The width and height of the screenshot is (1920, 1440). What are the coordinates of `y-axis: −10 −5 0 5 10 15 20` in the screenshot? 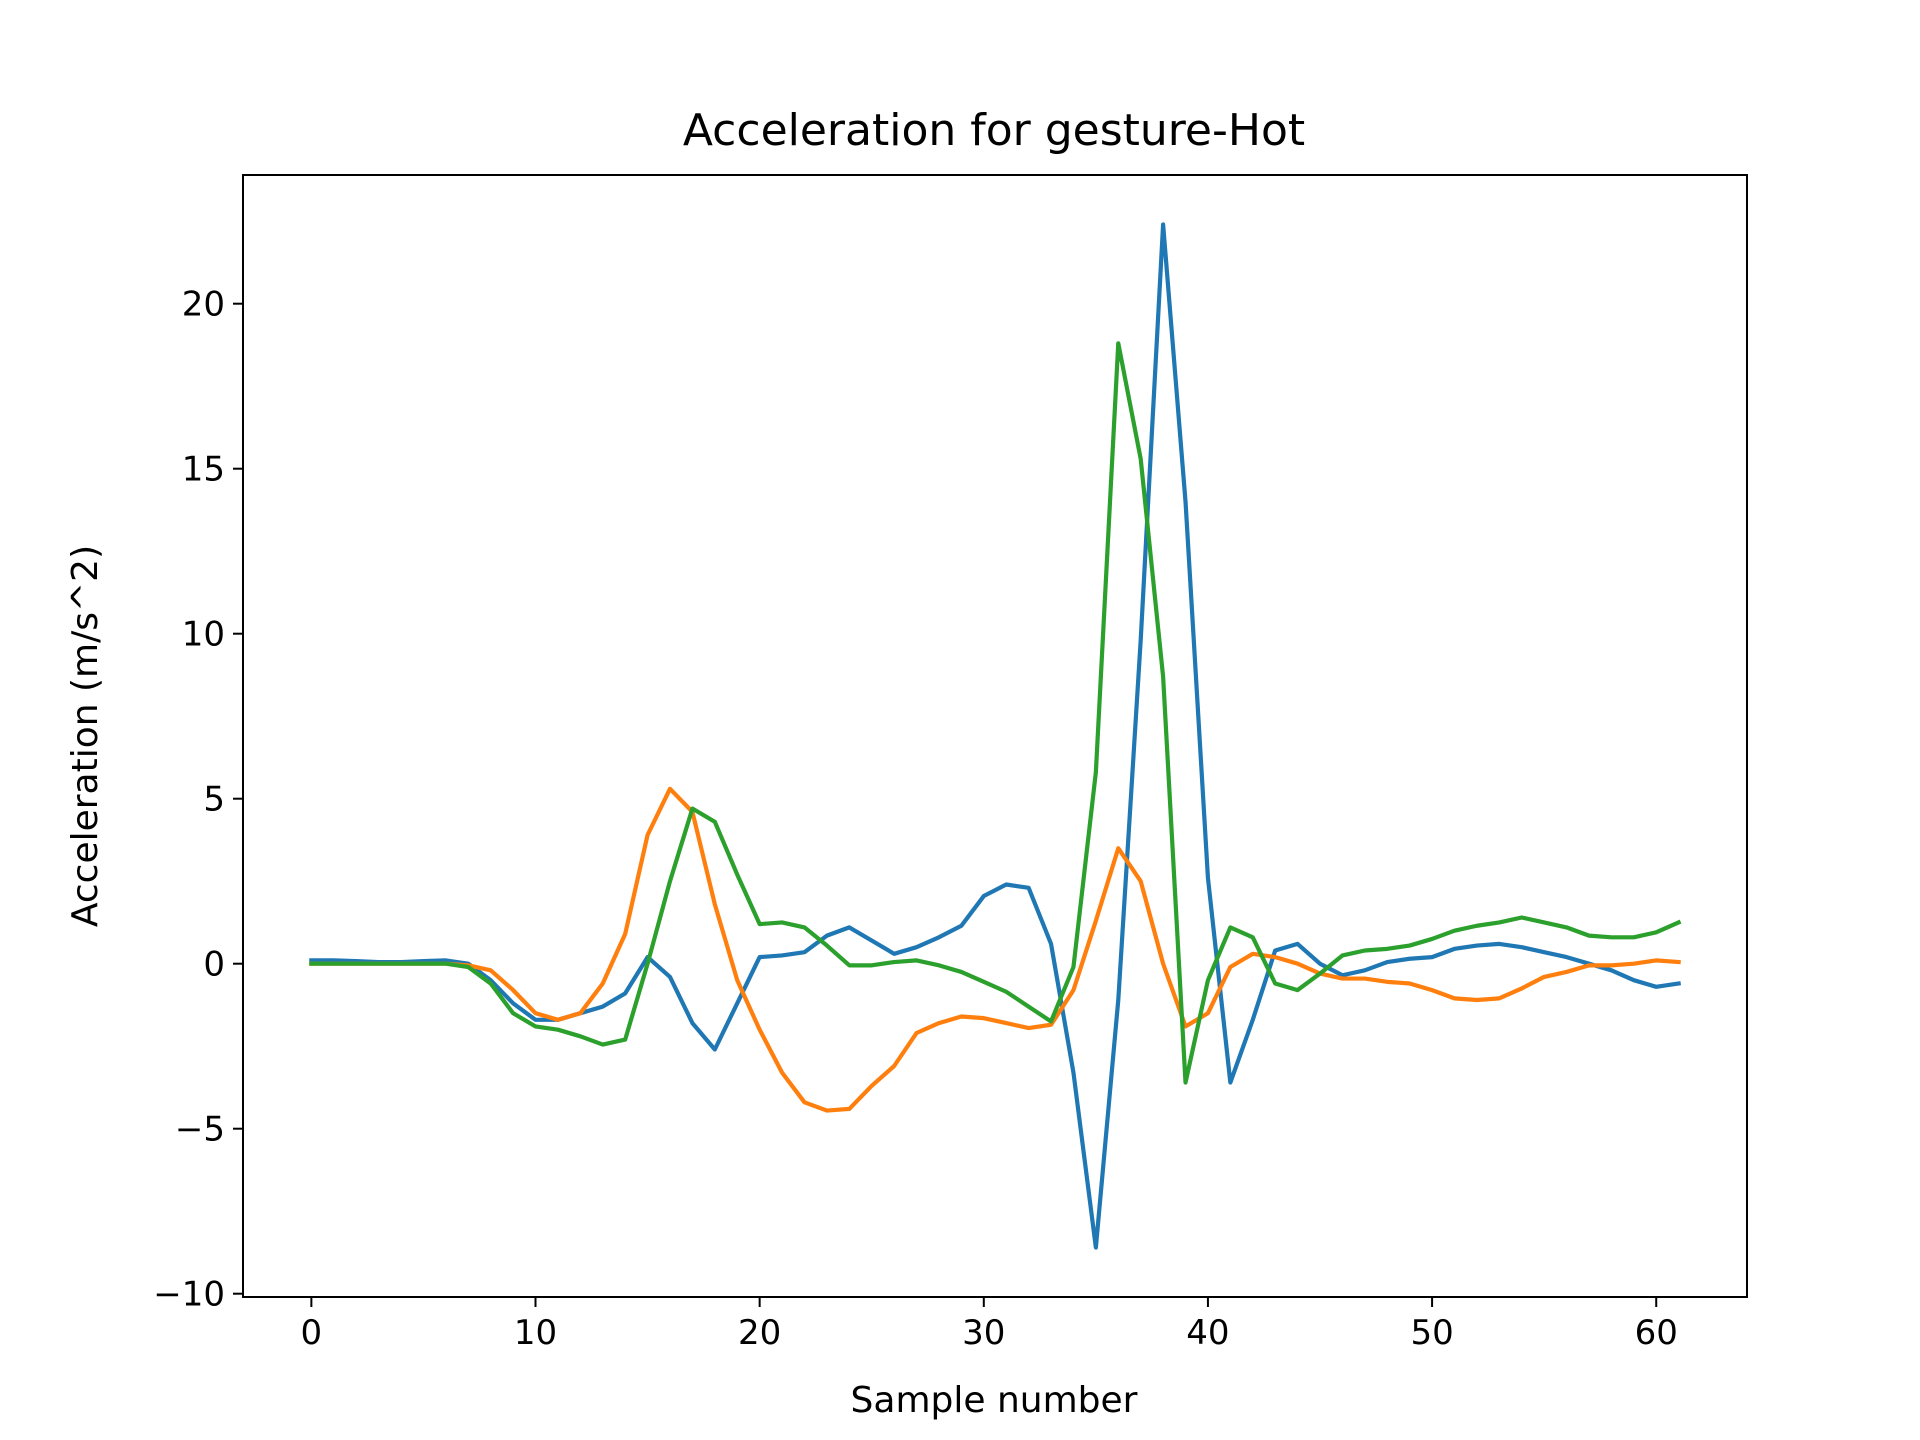 It's located at (198, 800).